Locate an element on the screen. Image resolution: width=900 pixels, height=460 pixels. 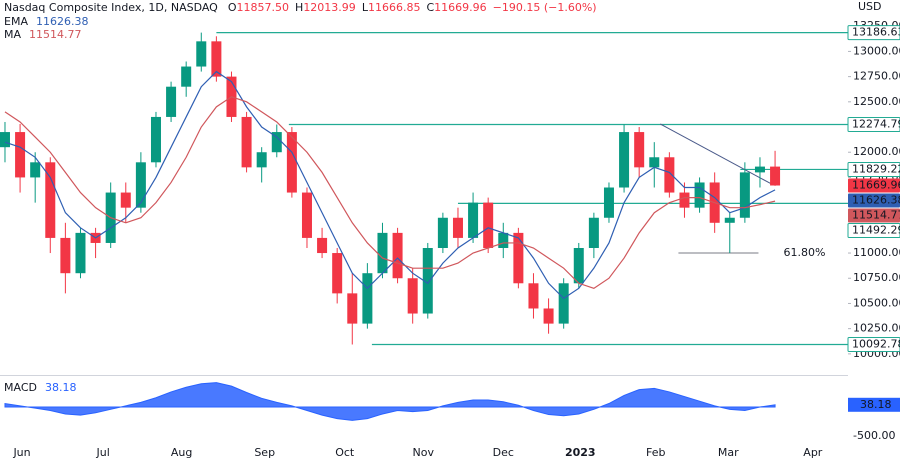
y-tick-label: 10250.00 is located at coordinates (876, 328).